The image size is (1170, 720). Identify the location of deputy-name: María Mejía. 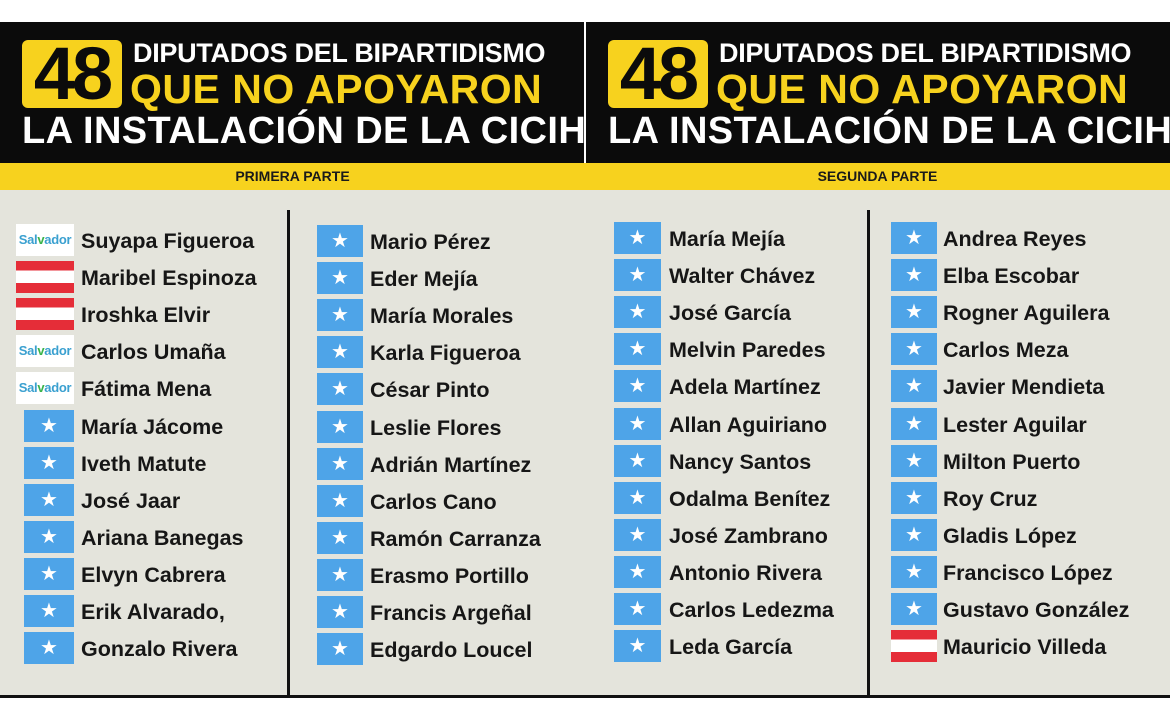
(727, 239).